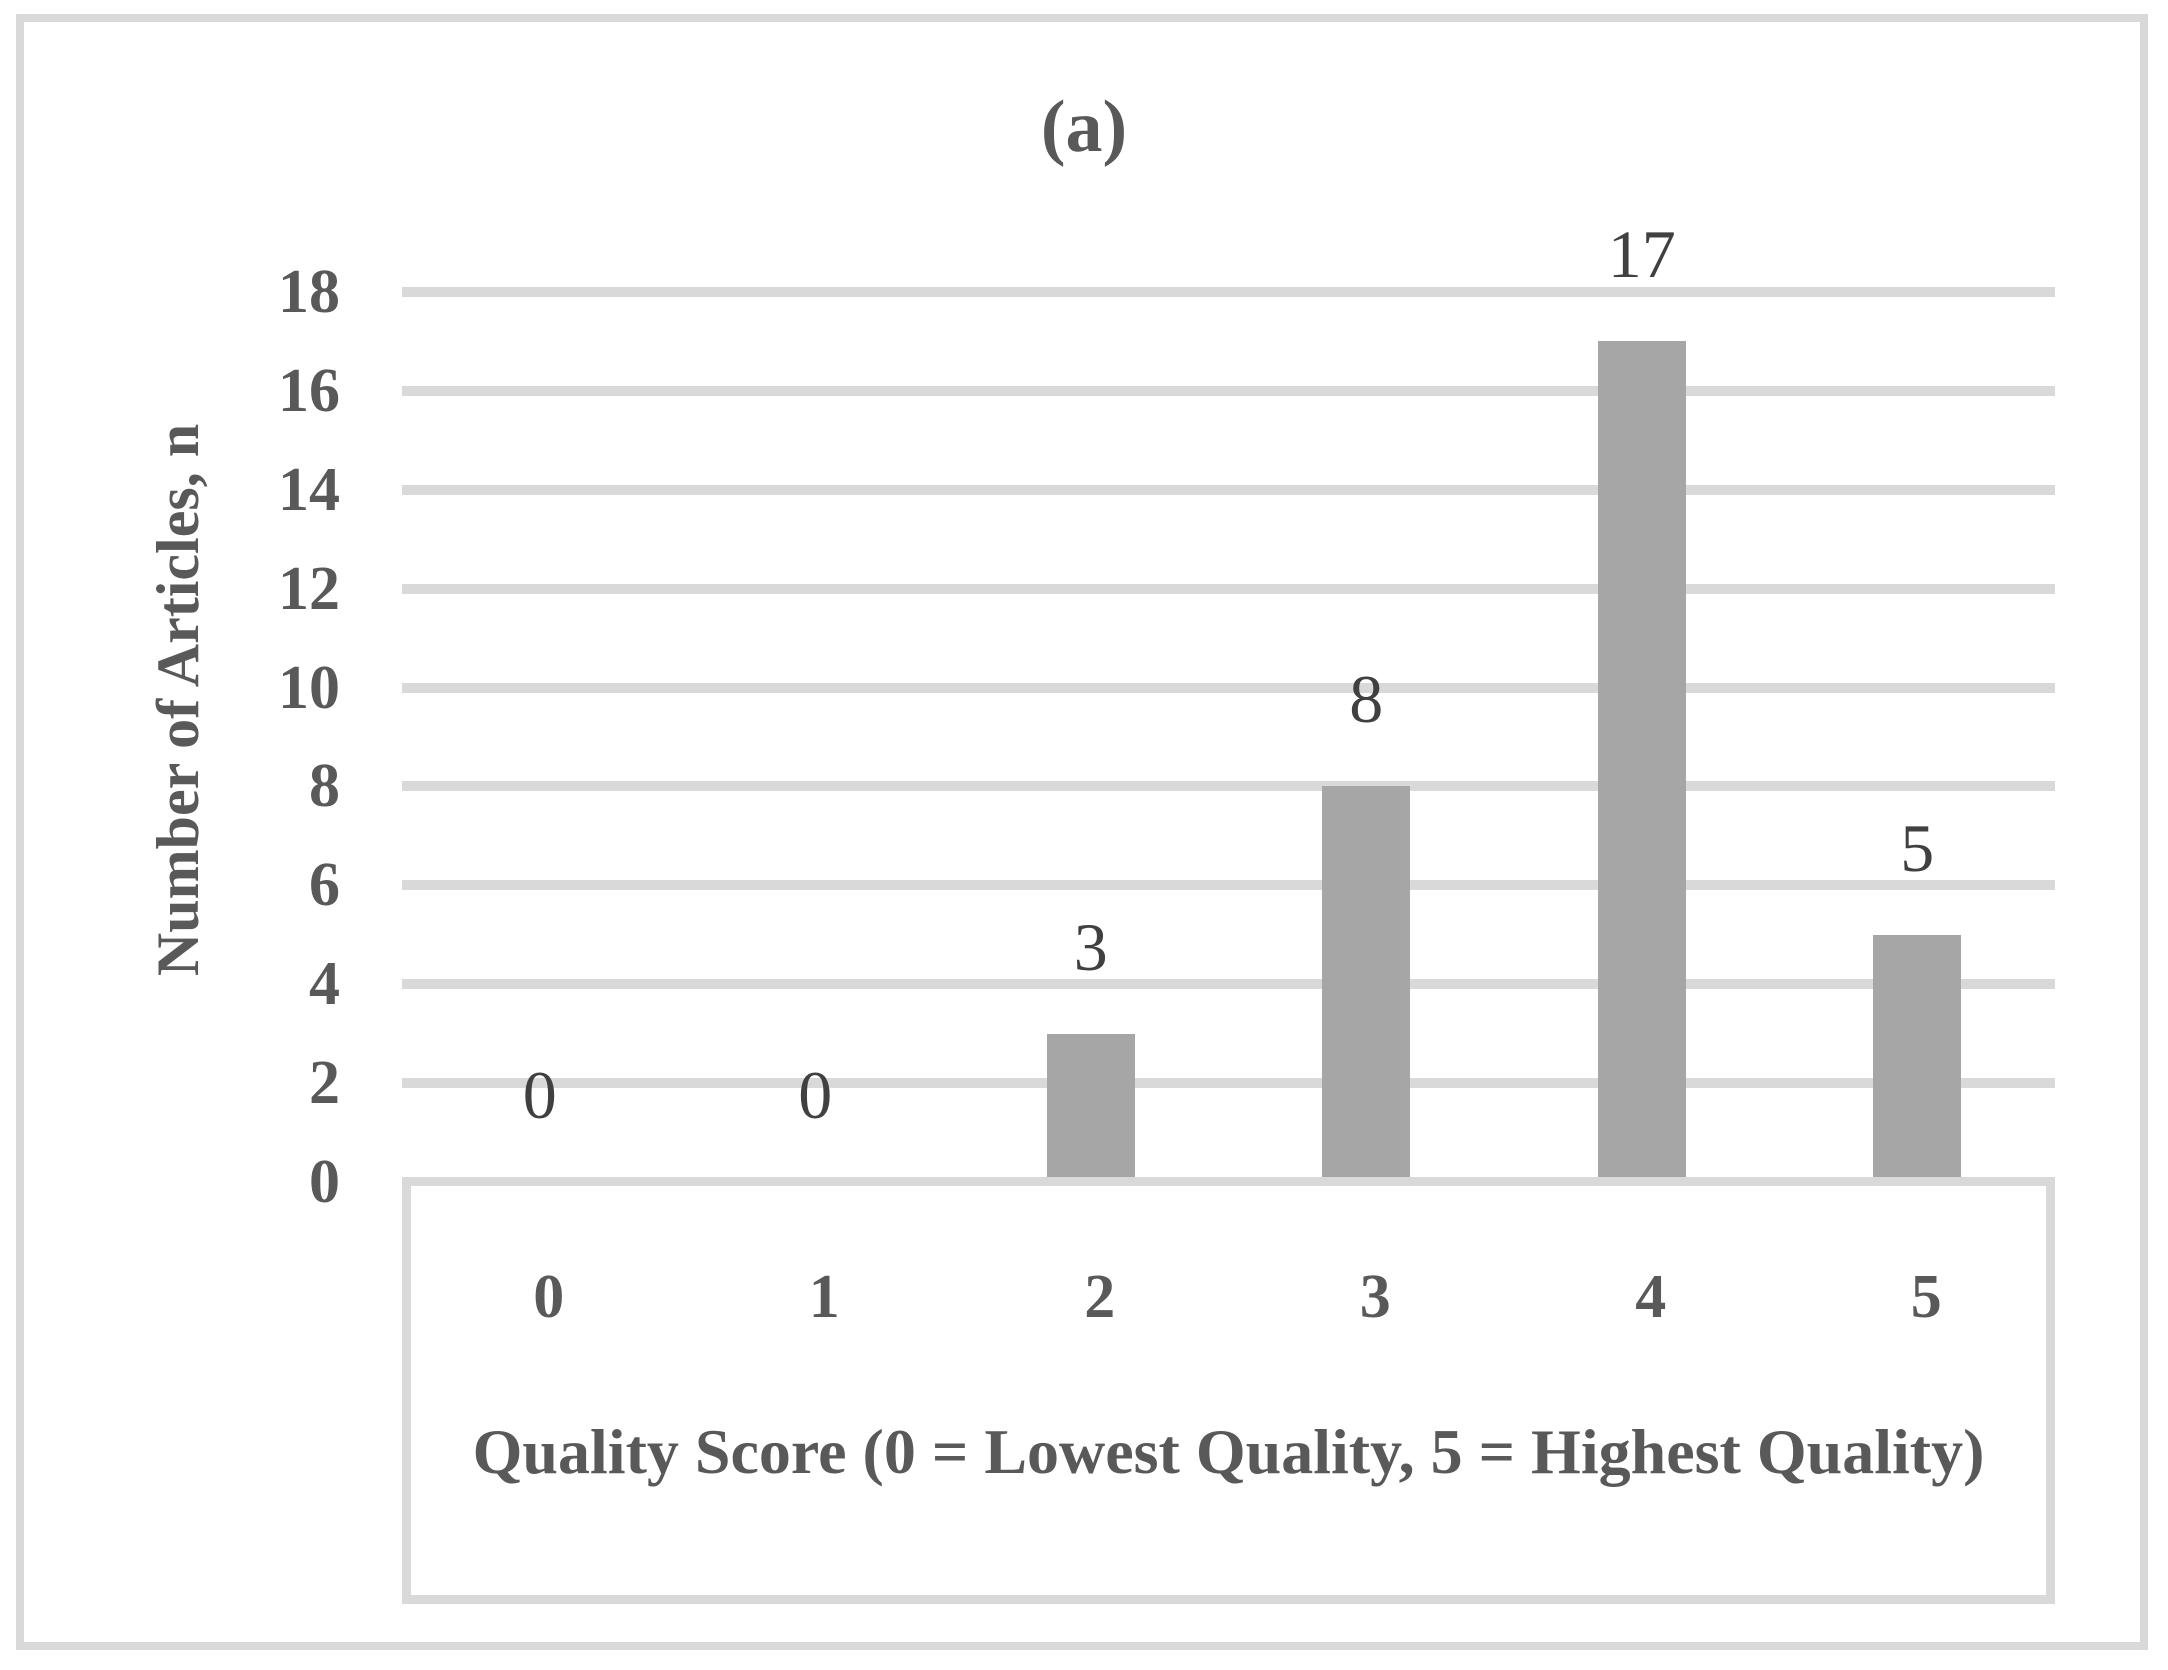  What do you see at coordinates (1084, 127) in the screenshot?
I see `chart-title: (a)` at bounding box center [1084, 127].